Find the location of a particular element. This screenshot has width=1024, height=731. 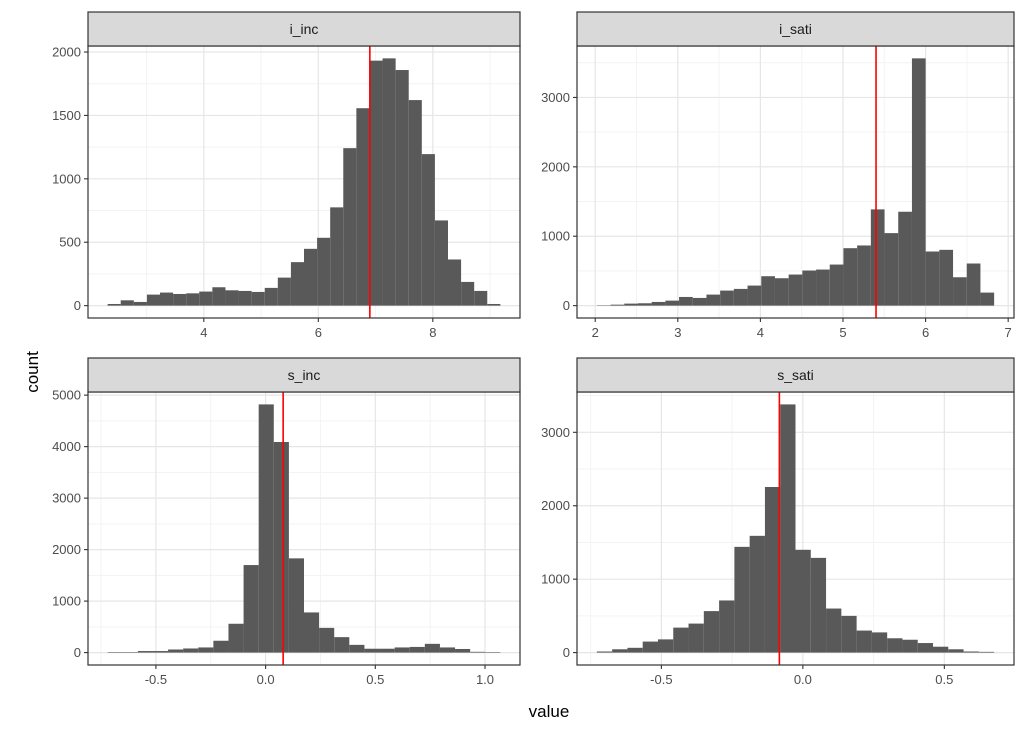

y-tick-label: 1000 is located at coordinates (555, 236).